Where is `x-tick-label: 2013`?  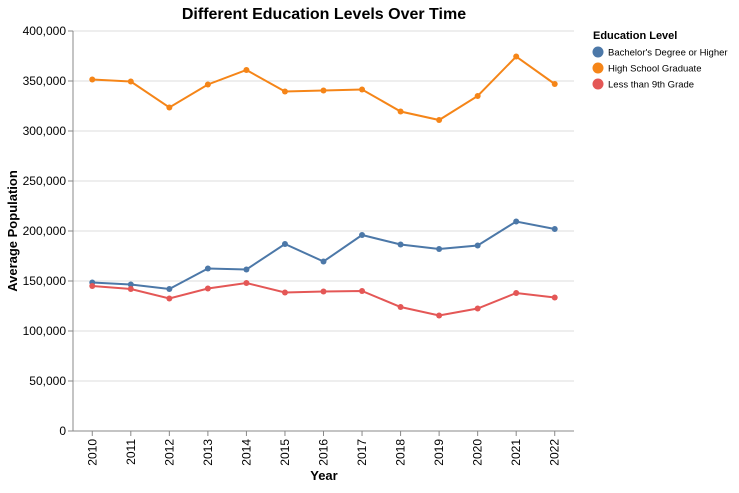
x-tick-label: 2013 is located at coordinates (208, 452).